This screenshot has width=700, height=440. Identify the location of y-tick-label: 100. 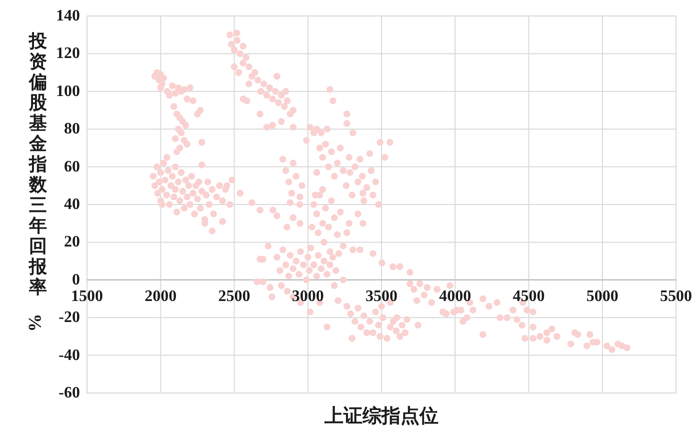
(68, 91).